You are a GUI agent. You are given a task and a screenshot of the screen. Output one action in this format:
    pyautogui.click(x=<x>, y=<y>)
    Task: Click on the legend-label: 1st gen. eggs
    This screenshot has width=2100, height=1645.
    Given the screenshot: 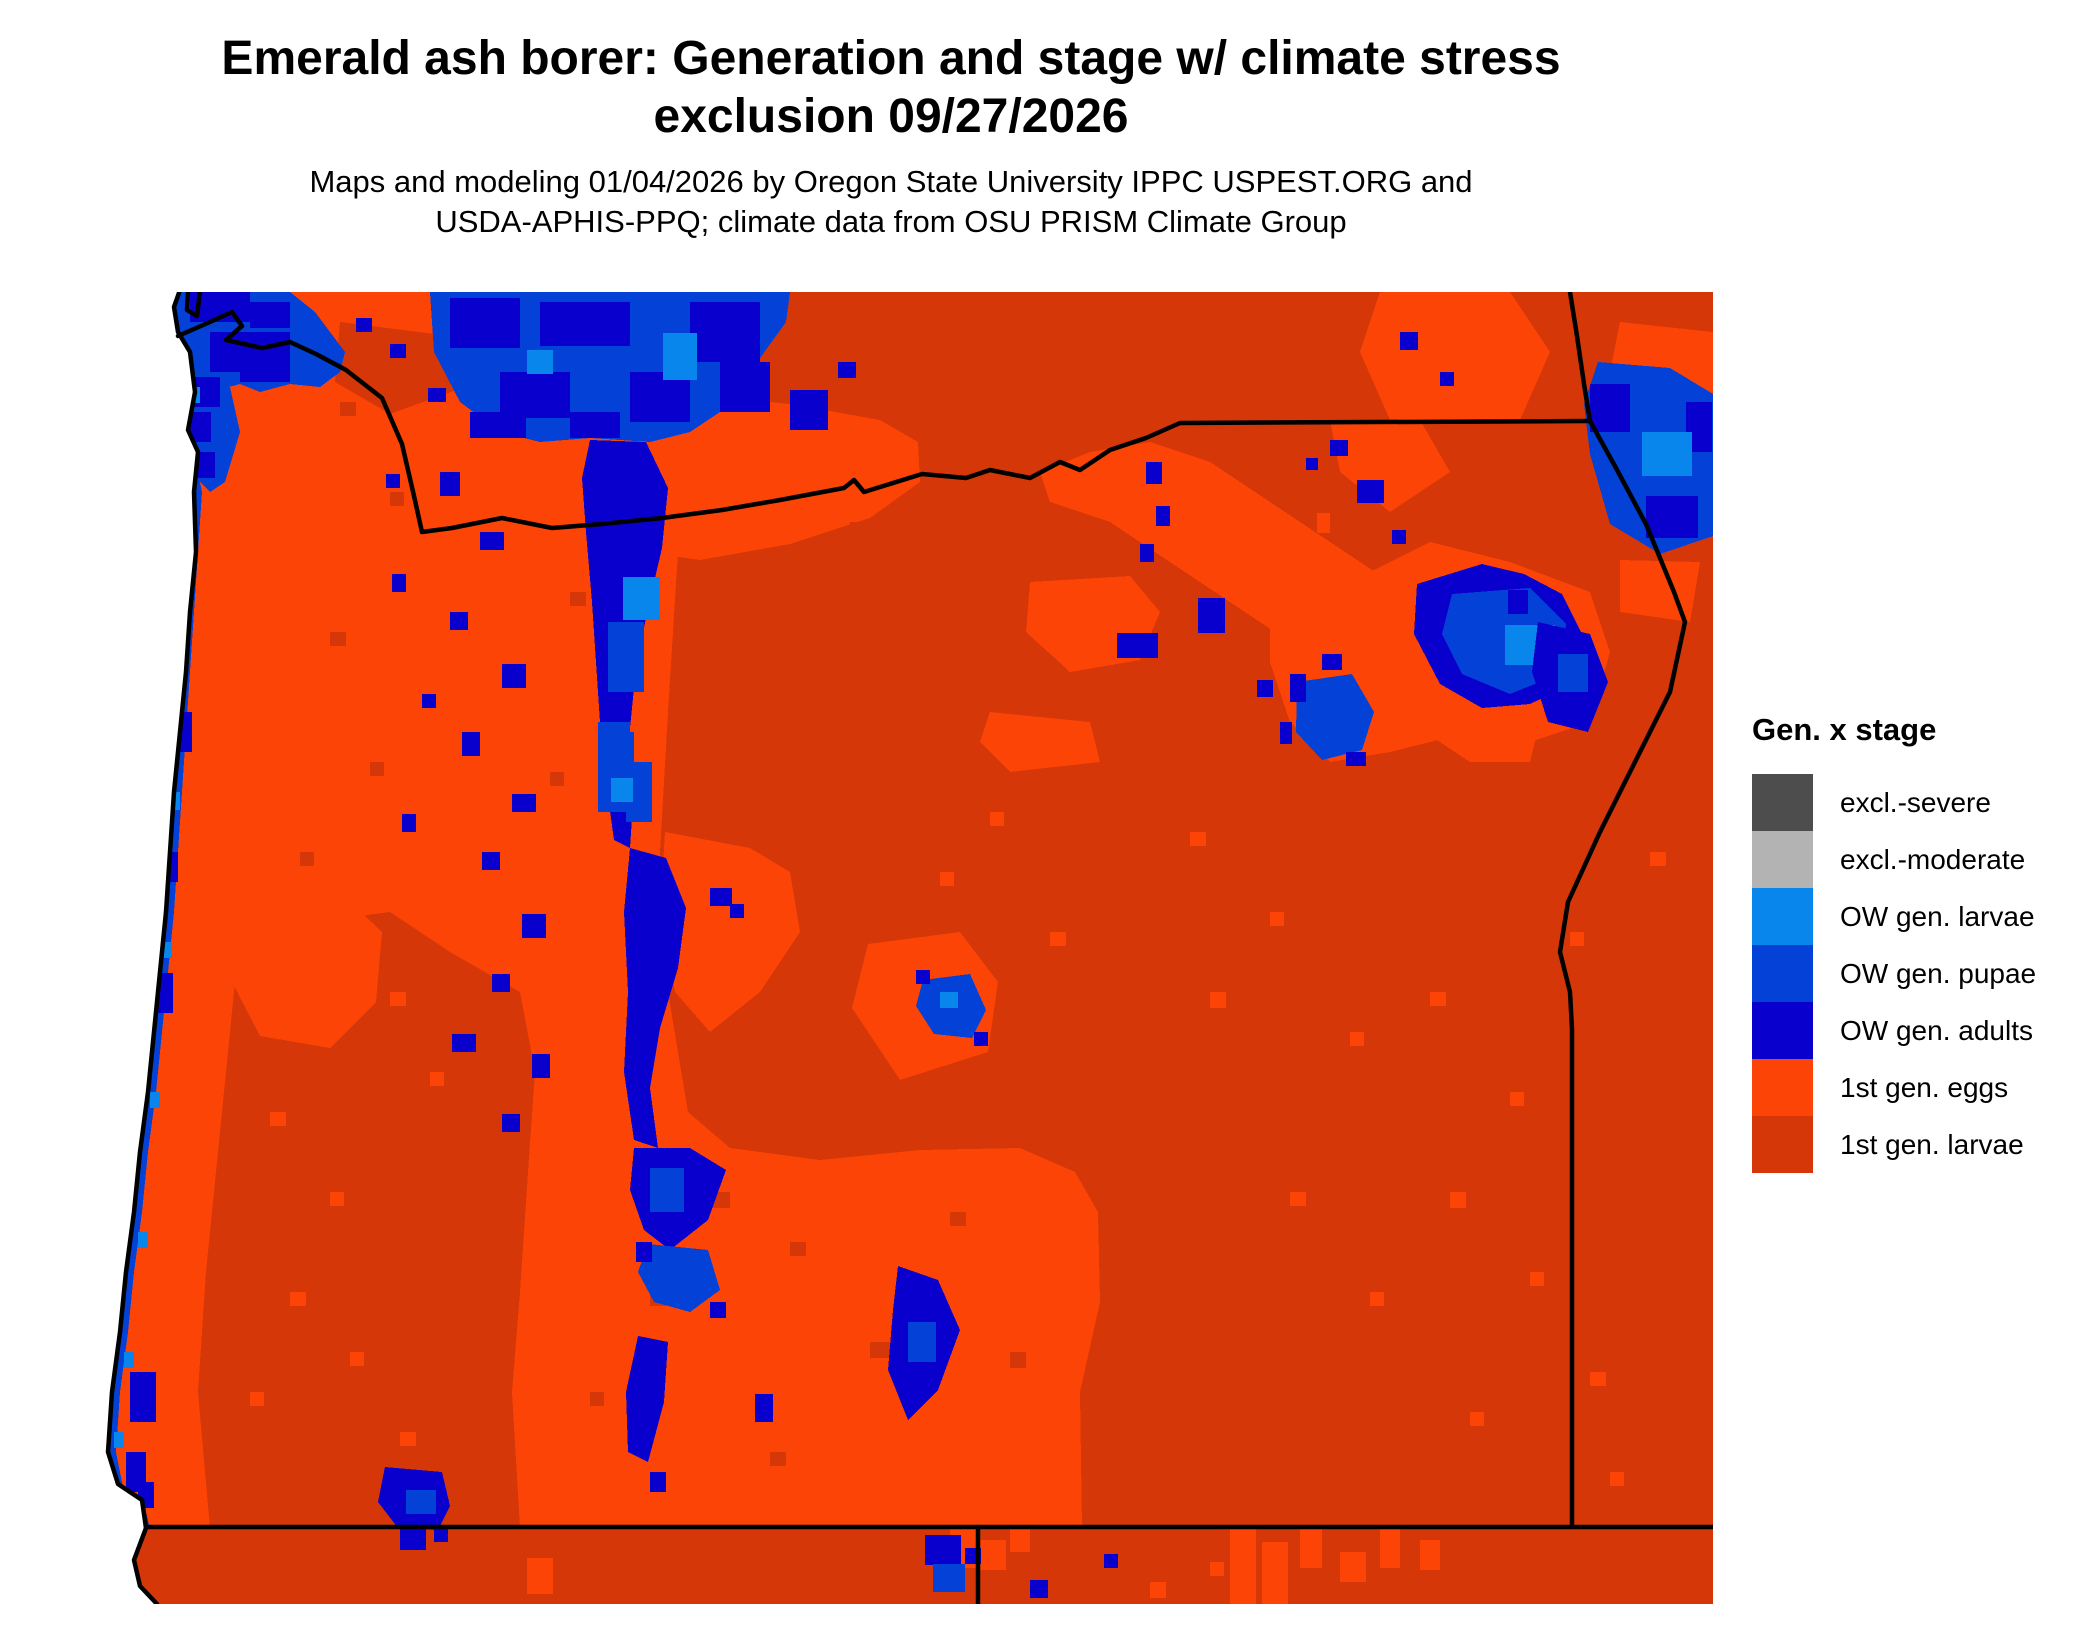 What is the action you would take?
    pyautogui.click(x=1924, y=1087)
    